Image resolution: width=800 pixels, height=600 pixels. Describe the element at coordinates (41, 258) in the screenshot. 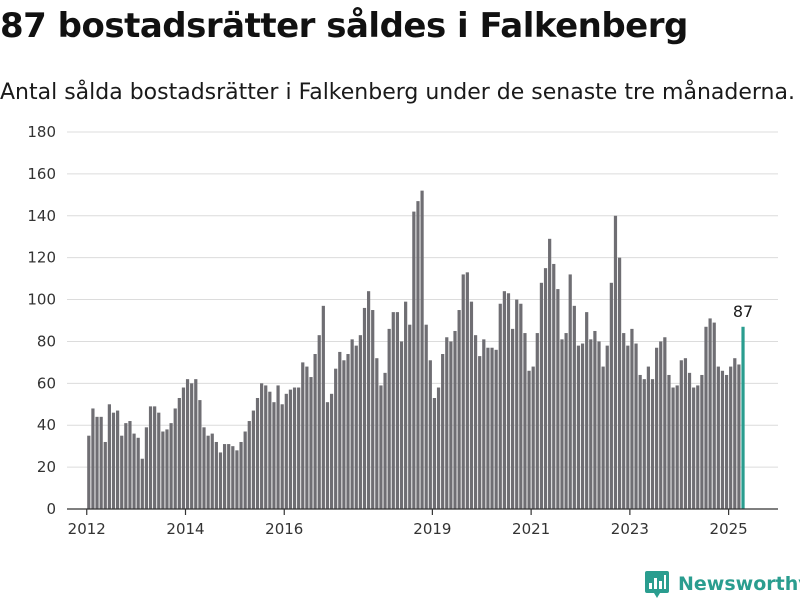

I see `y-tick-label: 120` at that location.